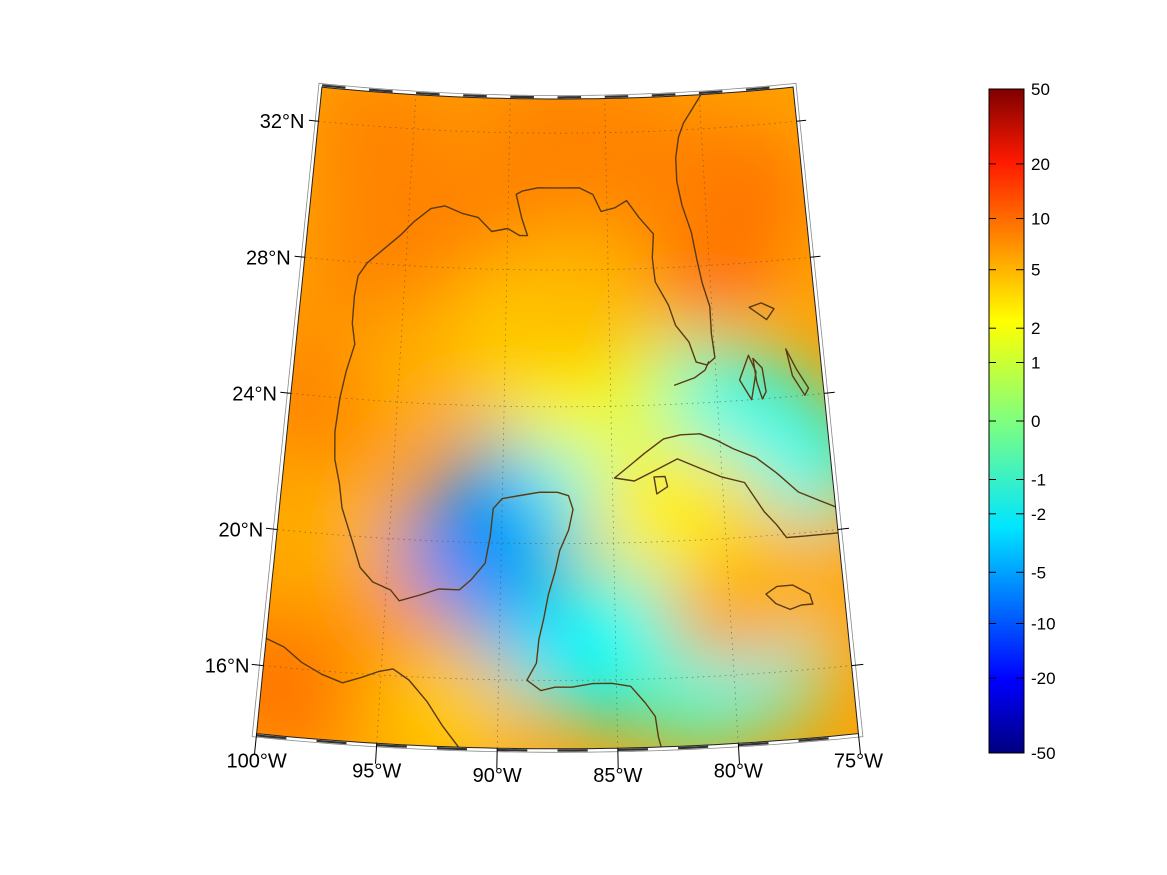 This screenshot has width=1167, height=875. Describe the element at coordinates (282, 122) in the screenshot. I see `lat-tick-label: 32°N` at that location.